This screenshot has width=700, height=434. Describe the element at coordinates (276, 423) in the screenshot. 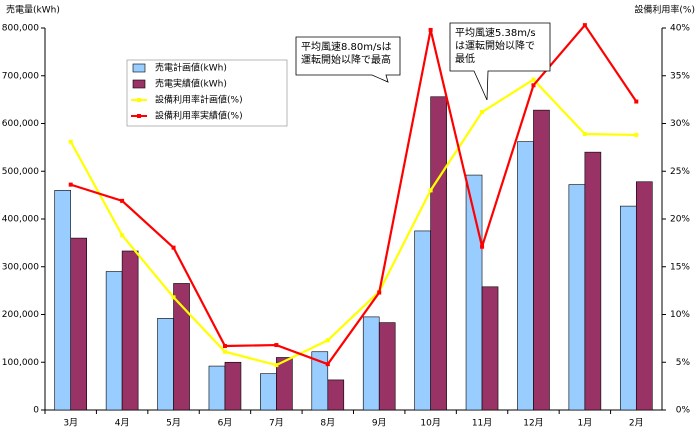

I see `x-tick-label: 7月` at that location.